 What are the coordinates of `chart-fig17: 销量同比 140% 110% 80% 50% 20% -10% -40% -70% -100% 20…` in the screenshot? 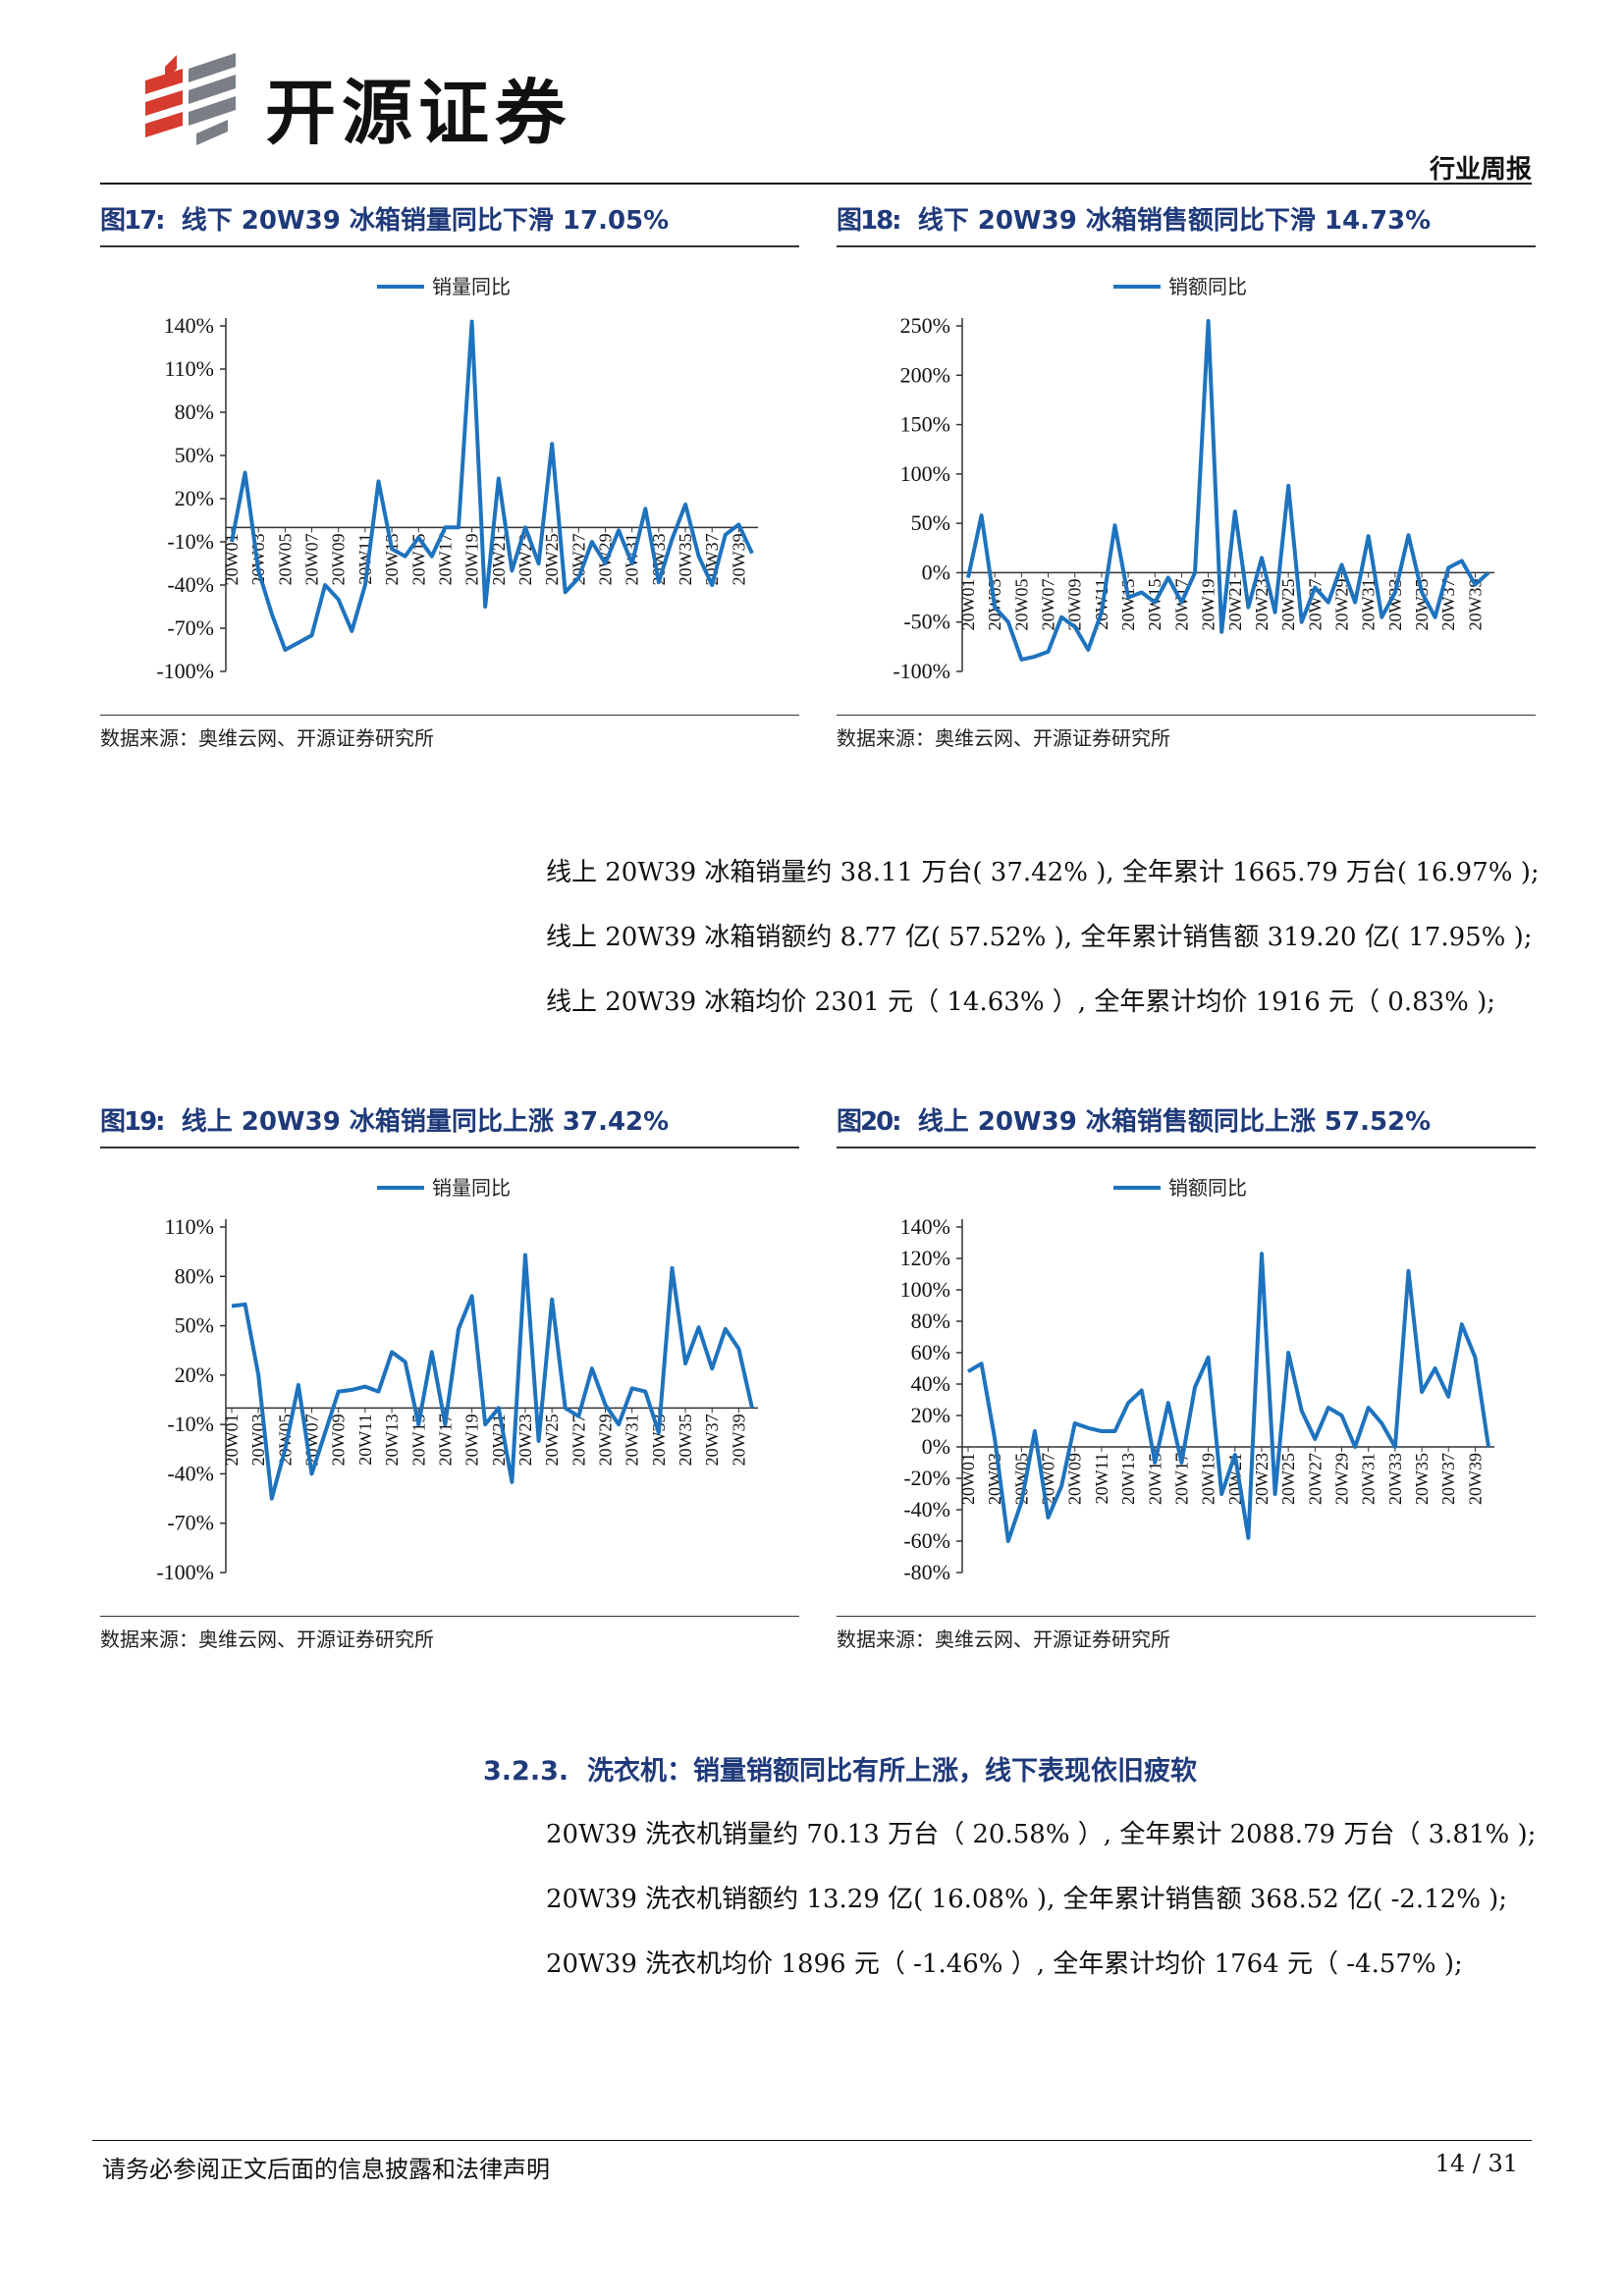 It's located at (457, 479).